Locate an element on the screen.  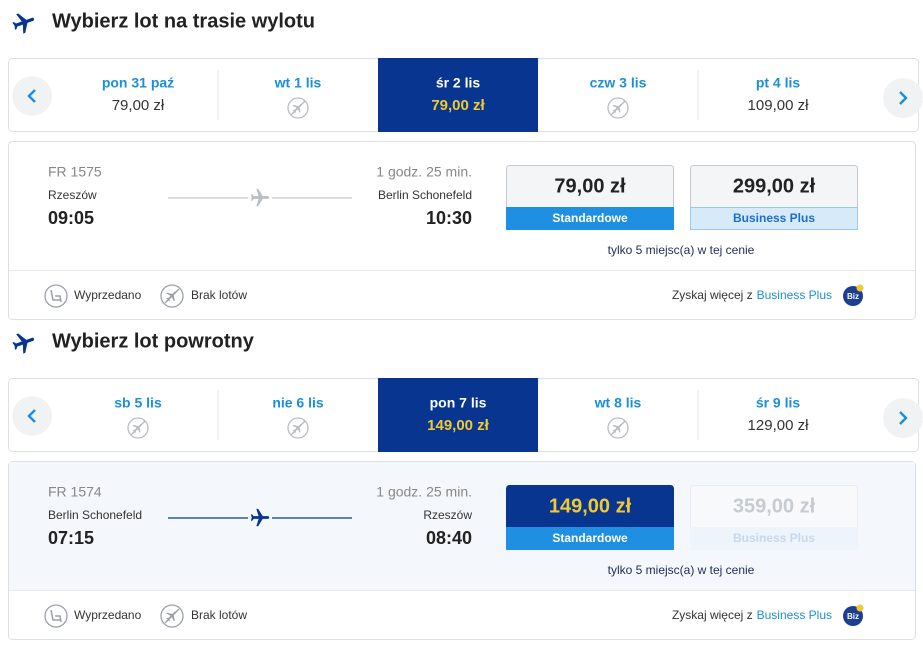
flight-from: Berlin Schonefeld is located at coordinates (95, 515).